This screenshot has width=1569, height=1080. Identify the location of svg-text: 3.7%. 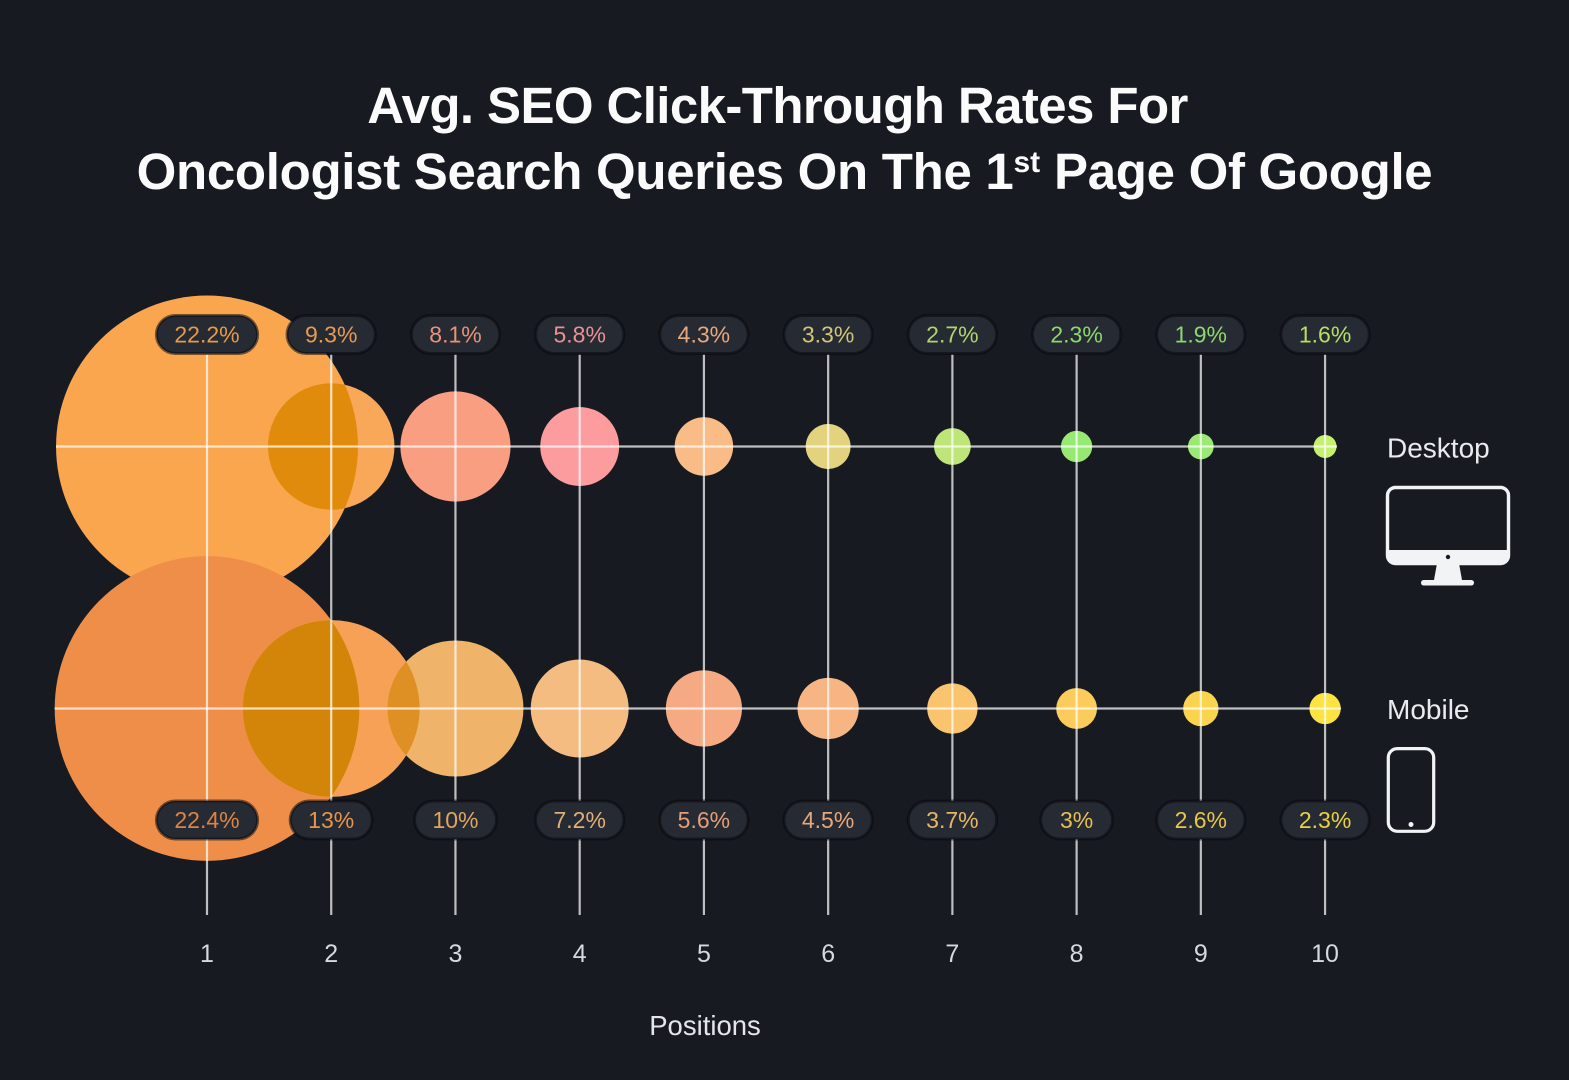
(952, 820).